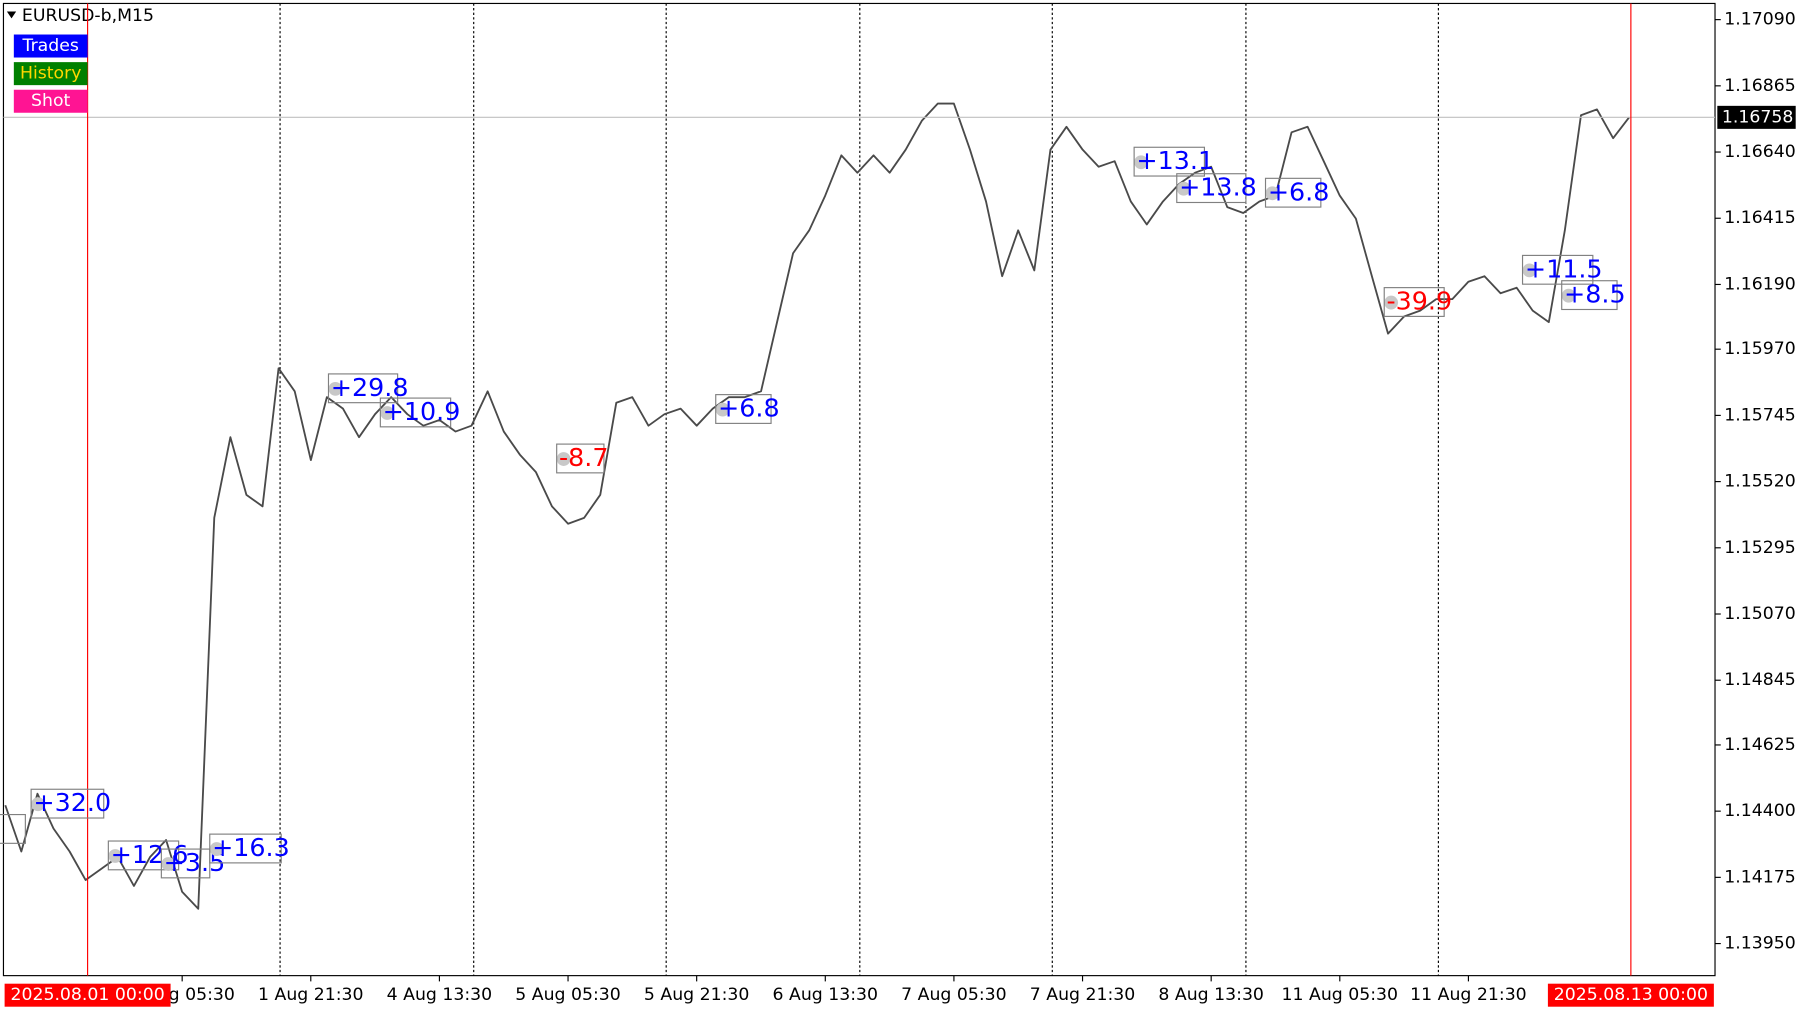  What do you see at coordinates (1759, 811) in the screenshot?
I see `y-tick-label: 1.14400` at bounding box center [1759, 811].